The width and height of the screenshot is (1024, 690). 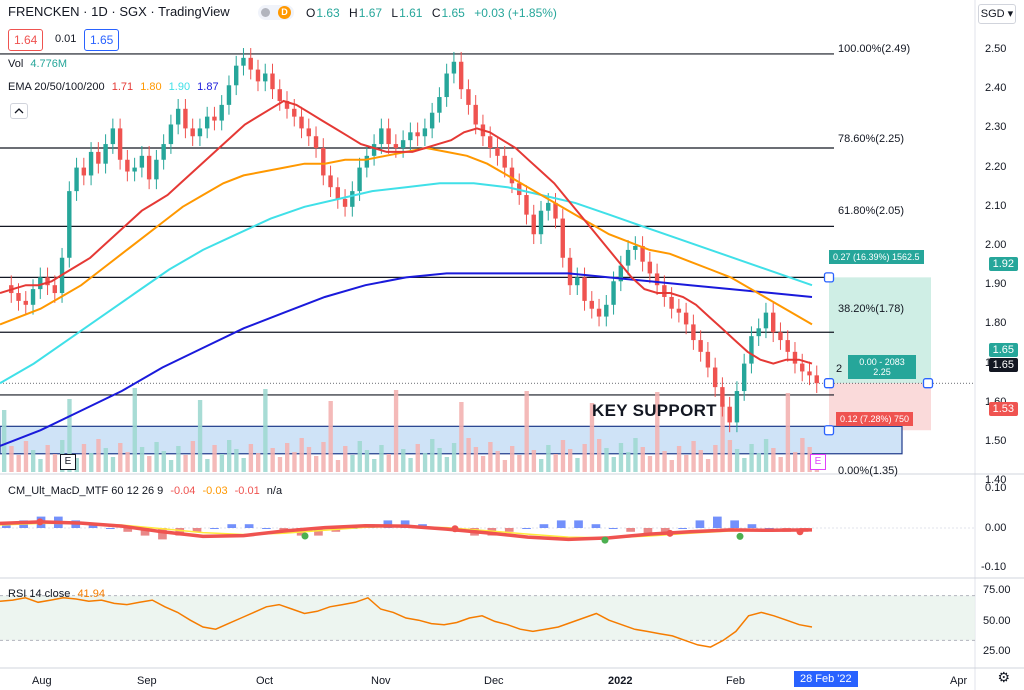 I want to click on earnings-marker-upcoming: E, so click(x=818, y=462).